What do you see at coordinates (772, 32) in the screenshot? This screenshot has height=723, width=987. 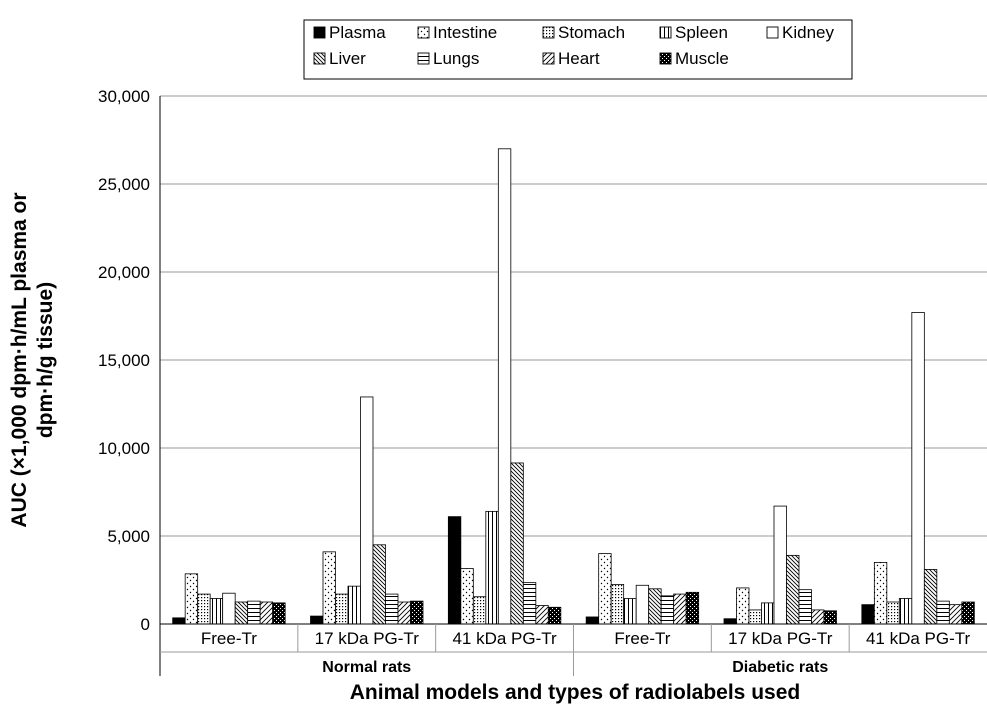 I see `legend-swatch-kidney` at bounding box center [772, 32].